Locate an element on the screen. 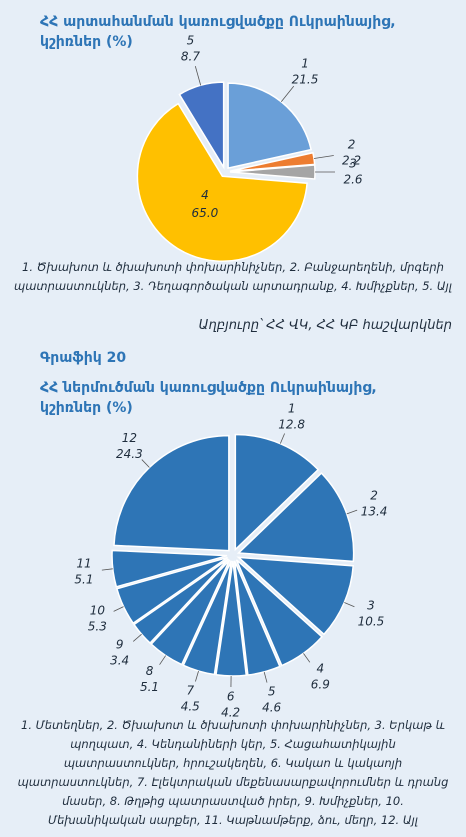  slice-label: 2.6 is located at coordinates (352, 180).